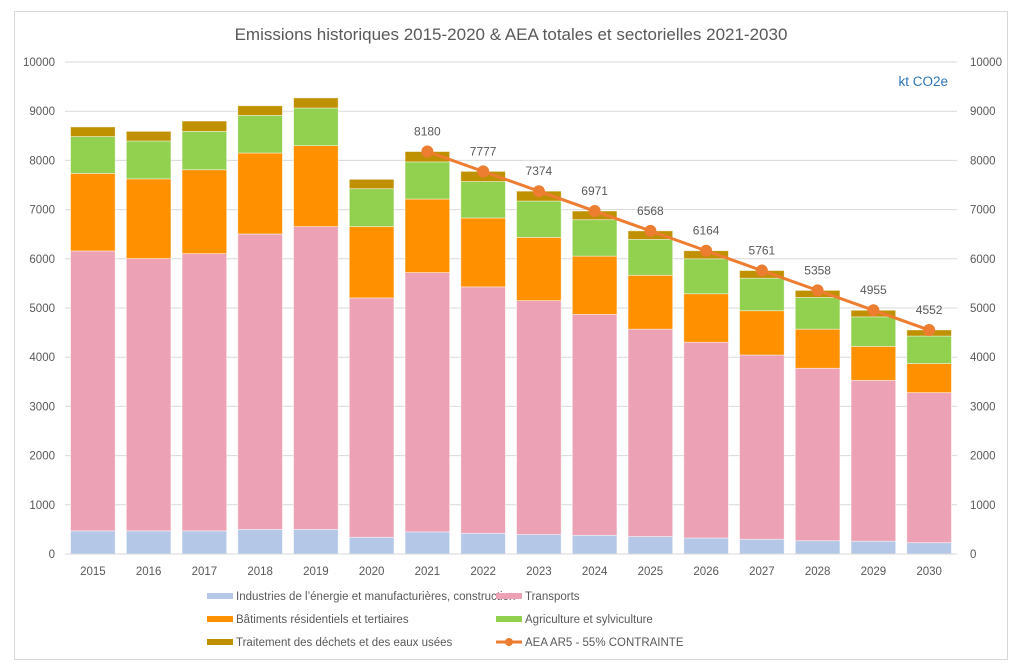 This screenshot has height=670, width=1025. I want to click on x-tick-label: 2029, so click(874, 572).